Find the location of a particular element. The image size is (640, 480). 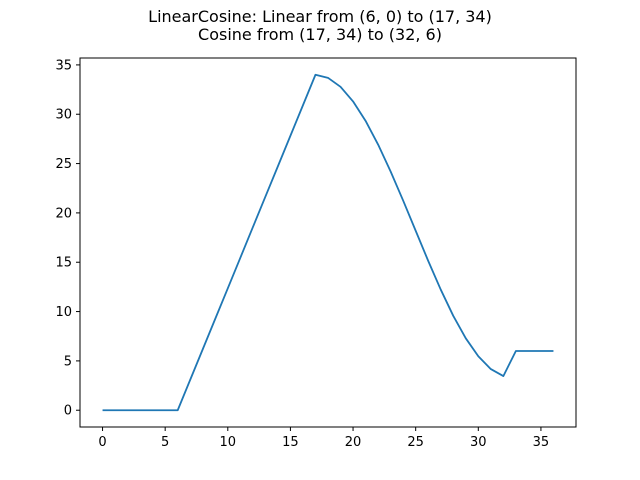

chart-title-line-2: Cosine from (17, 34) to (32, 6) is located at coordinates (320, 34).